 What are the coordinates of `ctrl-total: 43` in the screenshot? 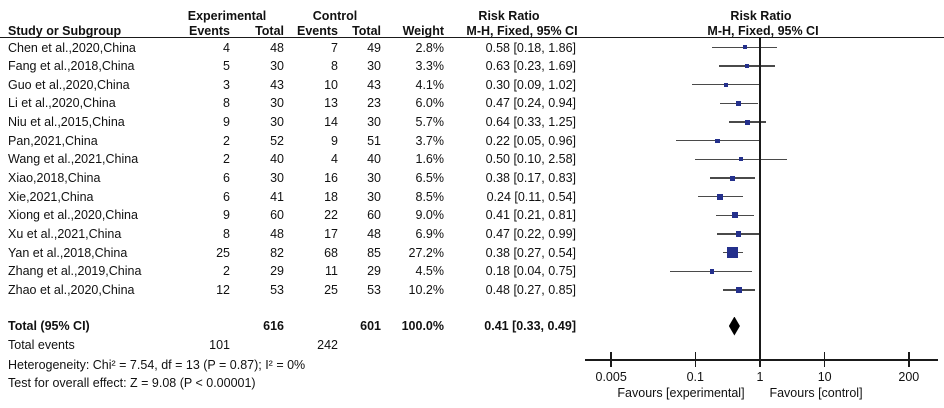 It's located at (374, 84).